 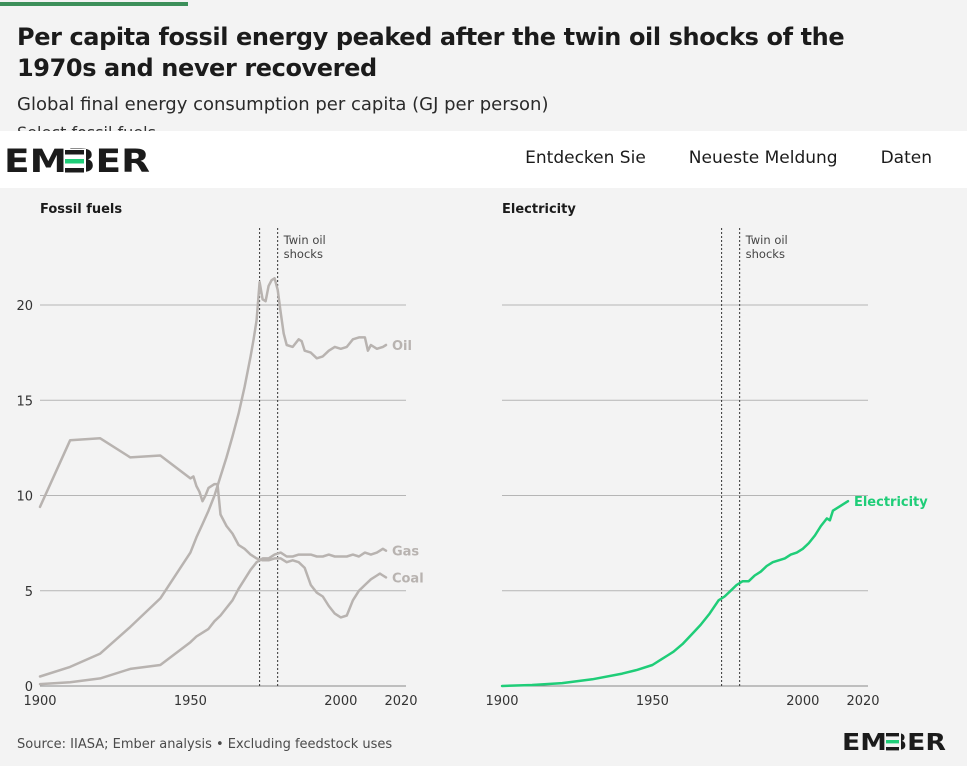 What do you see at coordinates (892, 735) in the screenshot?
I see `footer-logo-e-bar-top` at bounding box center [892, 735].